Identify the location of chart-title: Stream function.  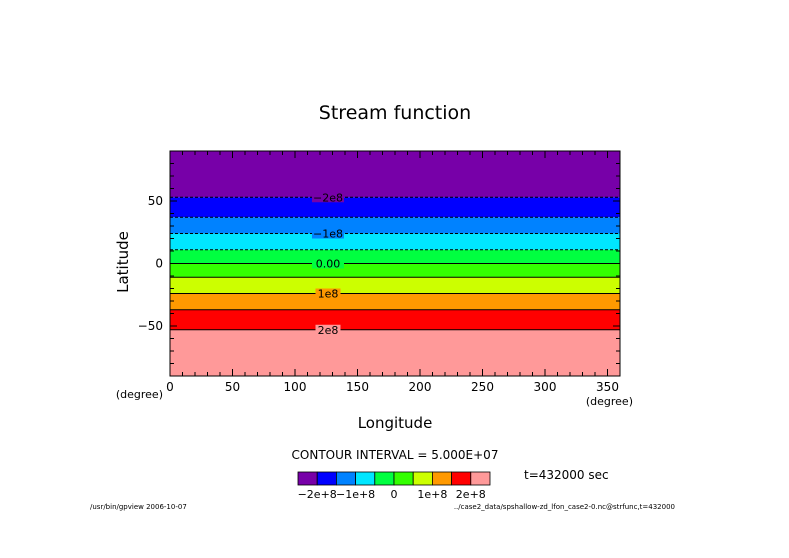
(395, 113).